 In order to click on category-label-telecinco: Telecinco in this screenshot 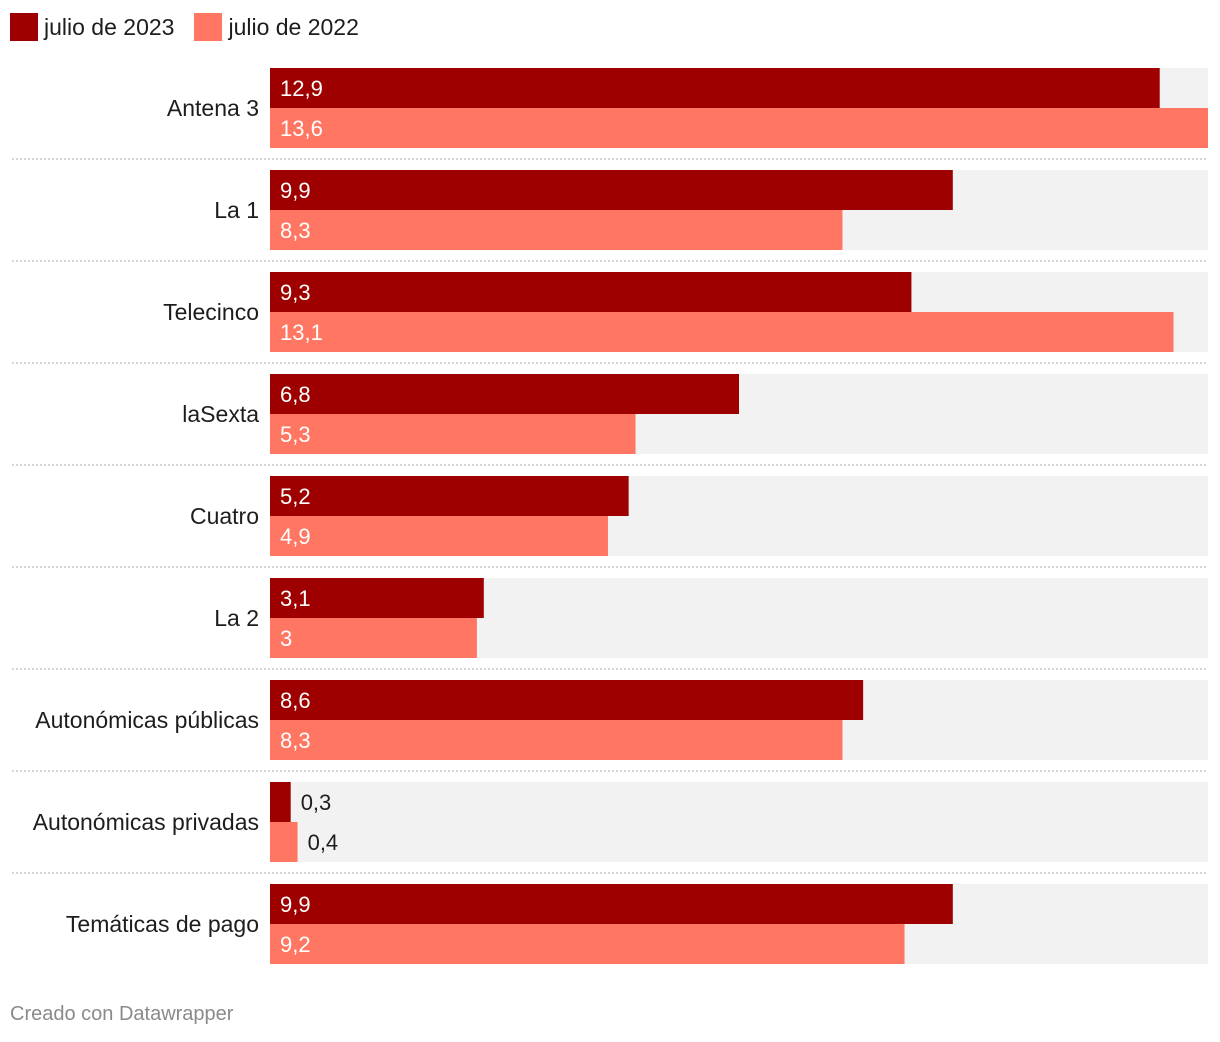, I will do `click(211, 312)`.